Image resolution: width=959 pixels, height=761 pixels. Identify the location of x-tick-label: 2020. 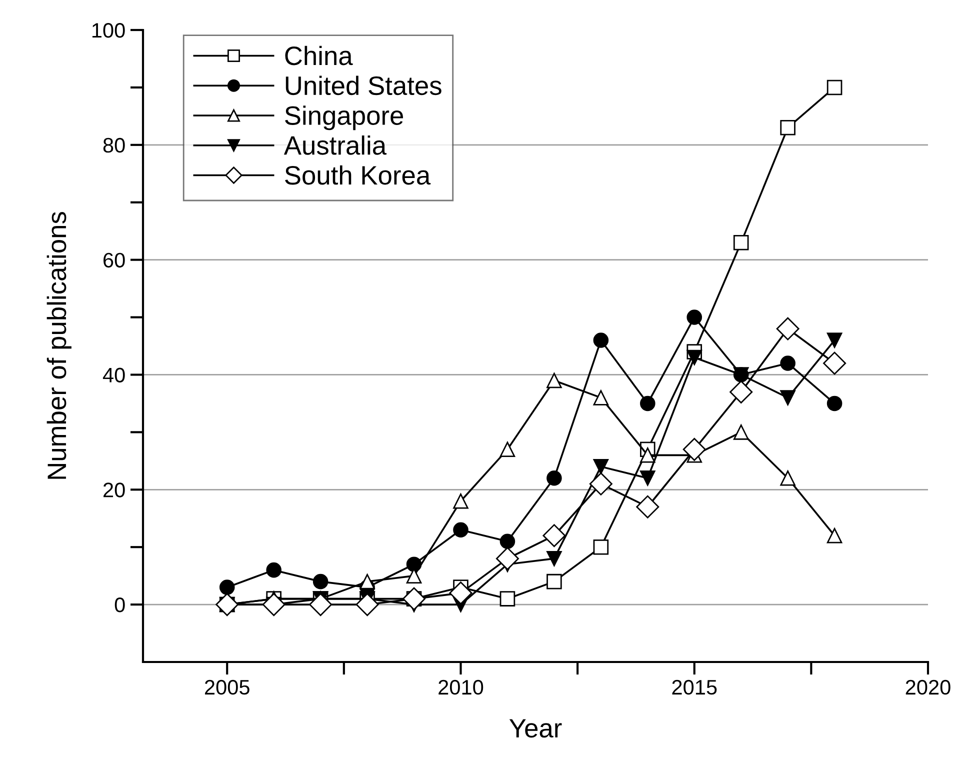
(928, 687).